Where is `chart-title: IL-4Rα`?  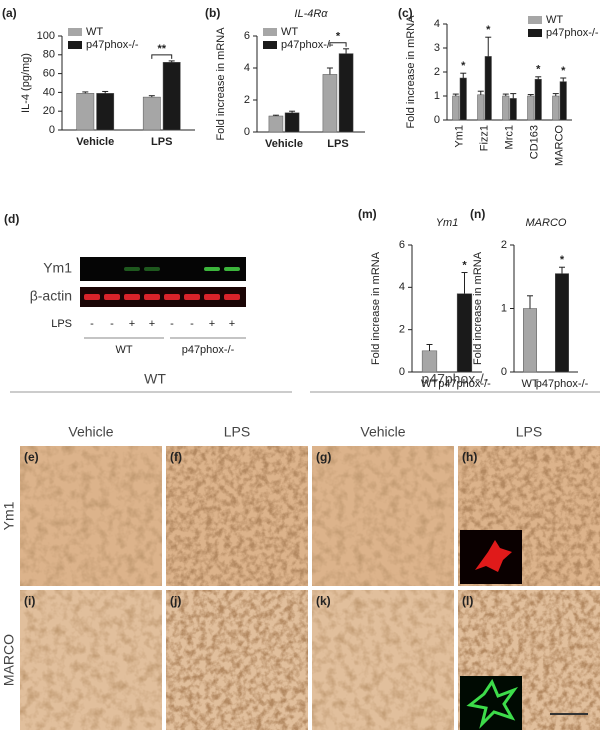 chart-title: IL-4Rα is located at coordinates (311, 14).